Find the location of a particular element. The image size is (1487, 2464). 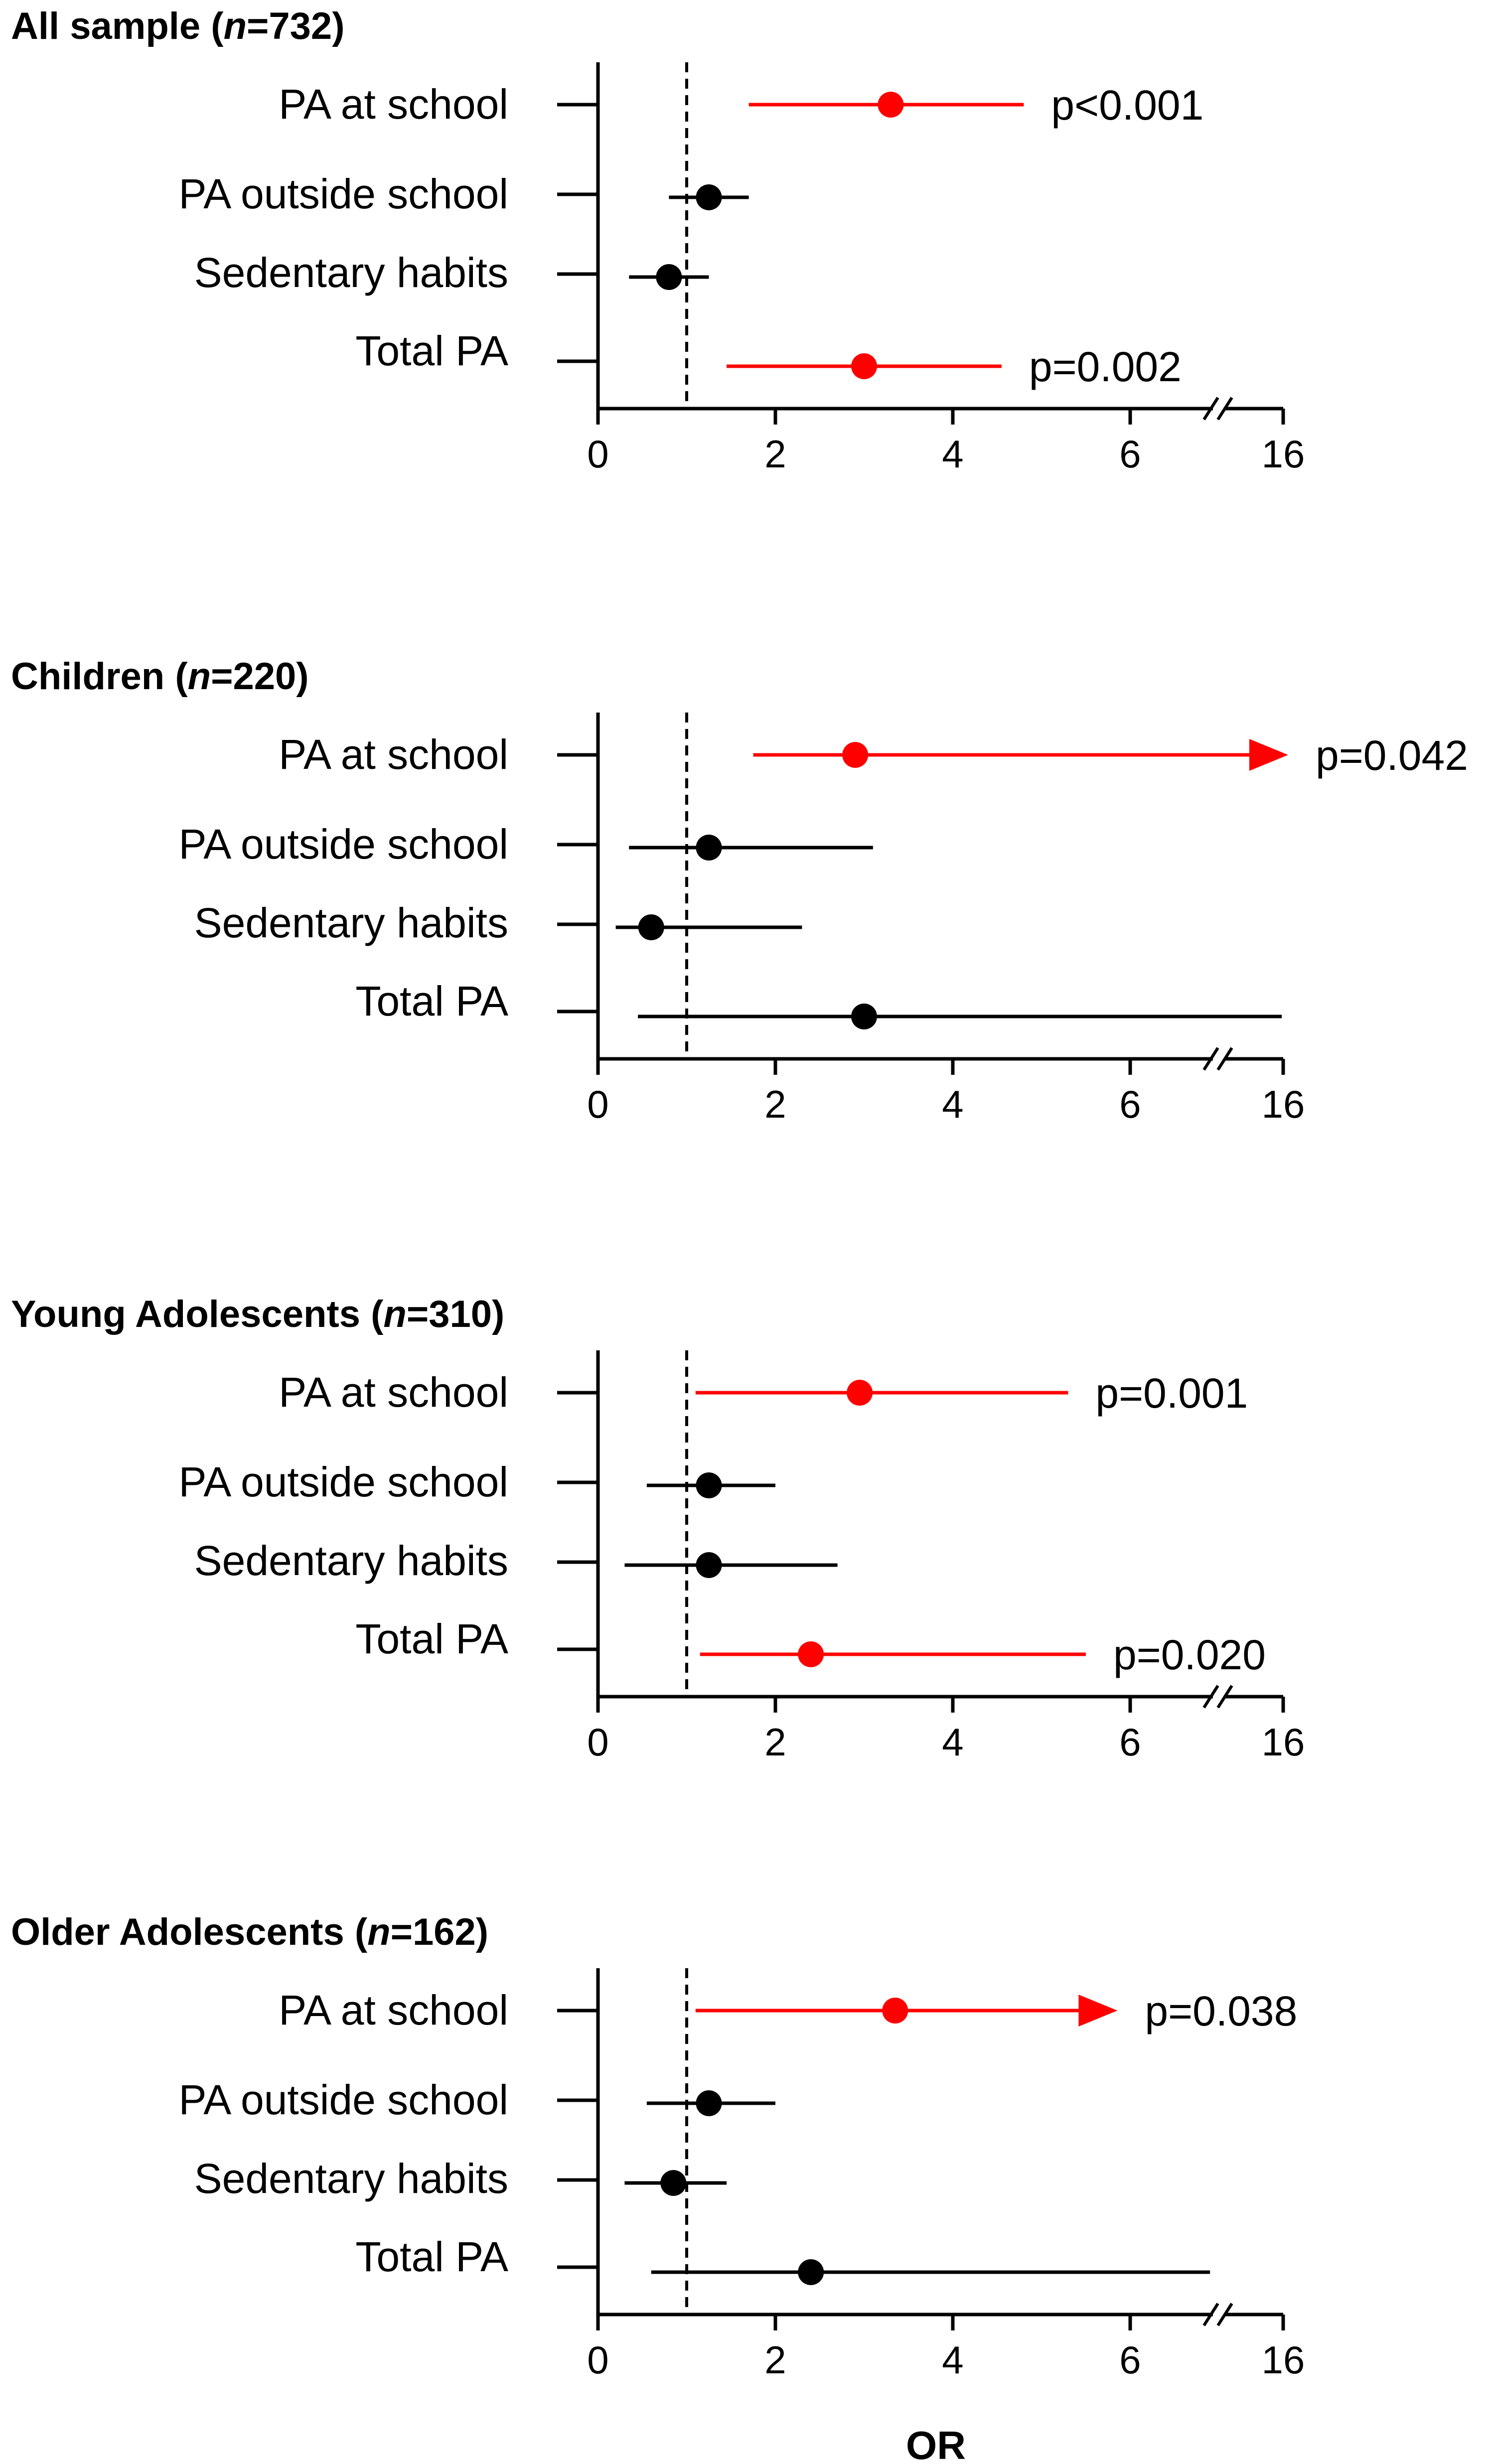

panel-title: Young Adolescents (n=310) is located at coordinates (257, 1314).